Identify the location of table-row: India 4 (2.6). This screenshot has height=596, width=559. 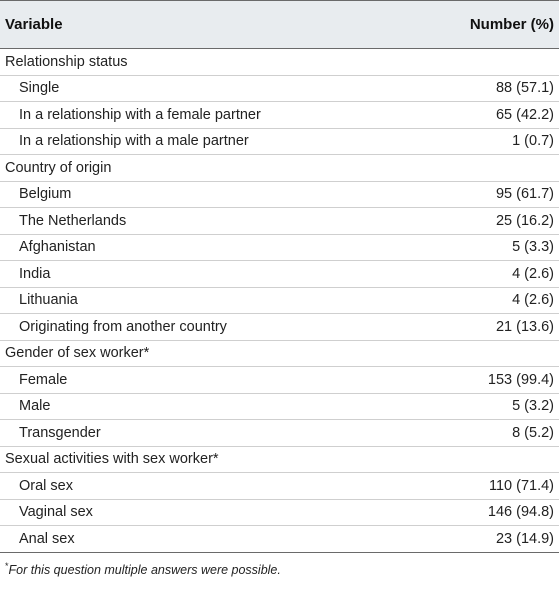
(279, 274).